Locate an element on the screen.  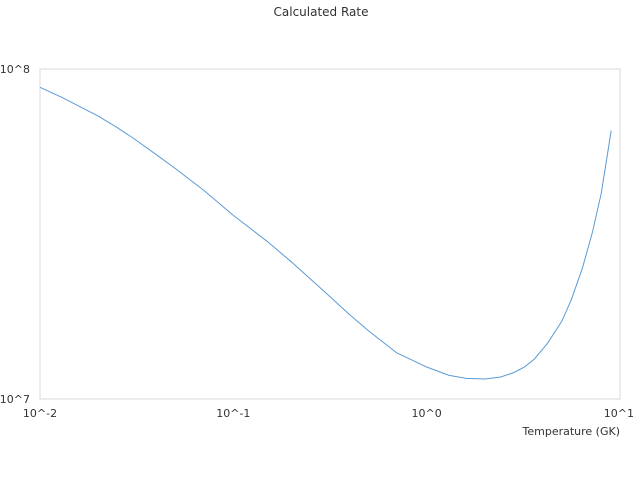
y-tick-label: 10^8 is located at coordinates (15, 69).